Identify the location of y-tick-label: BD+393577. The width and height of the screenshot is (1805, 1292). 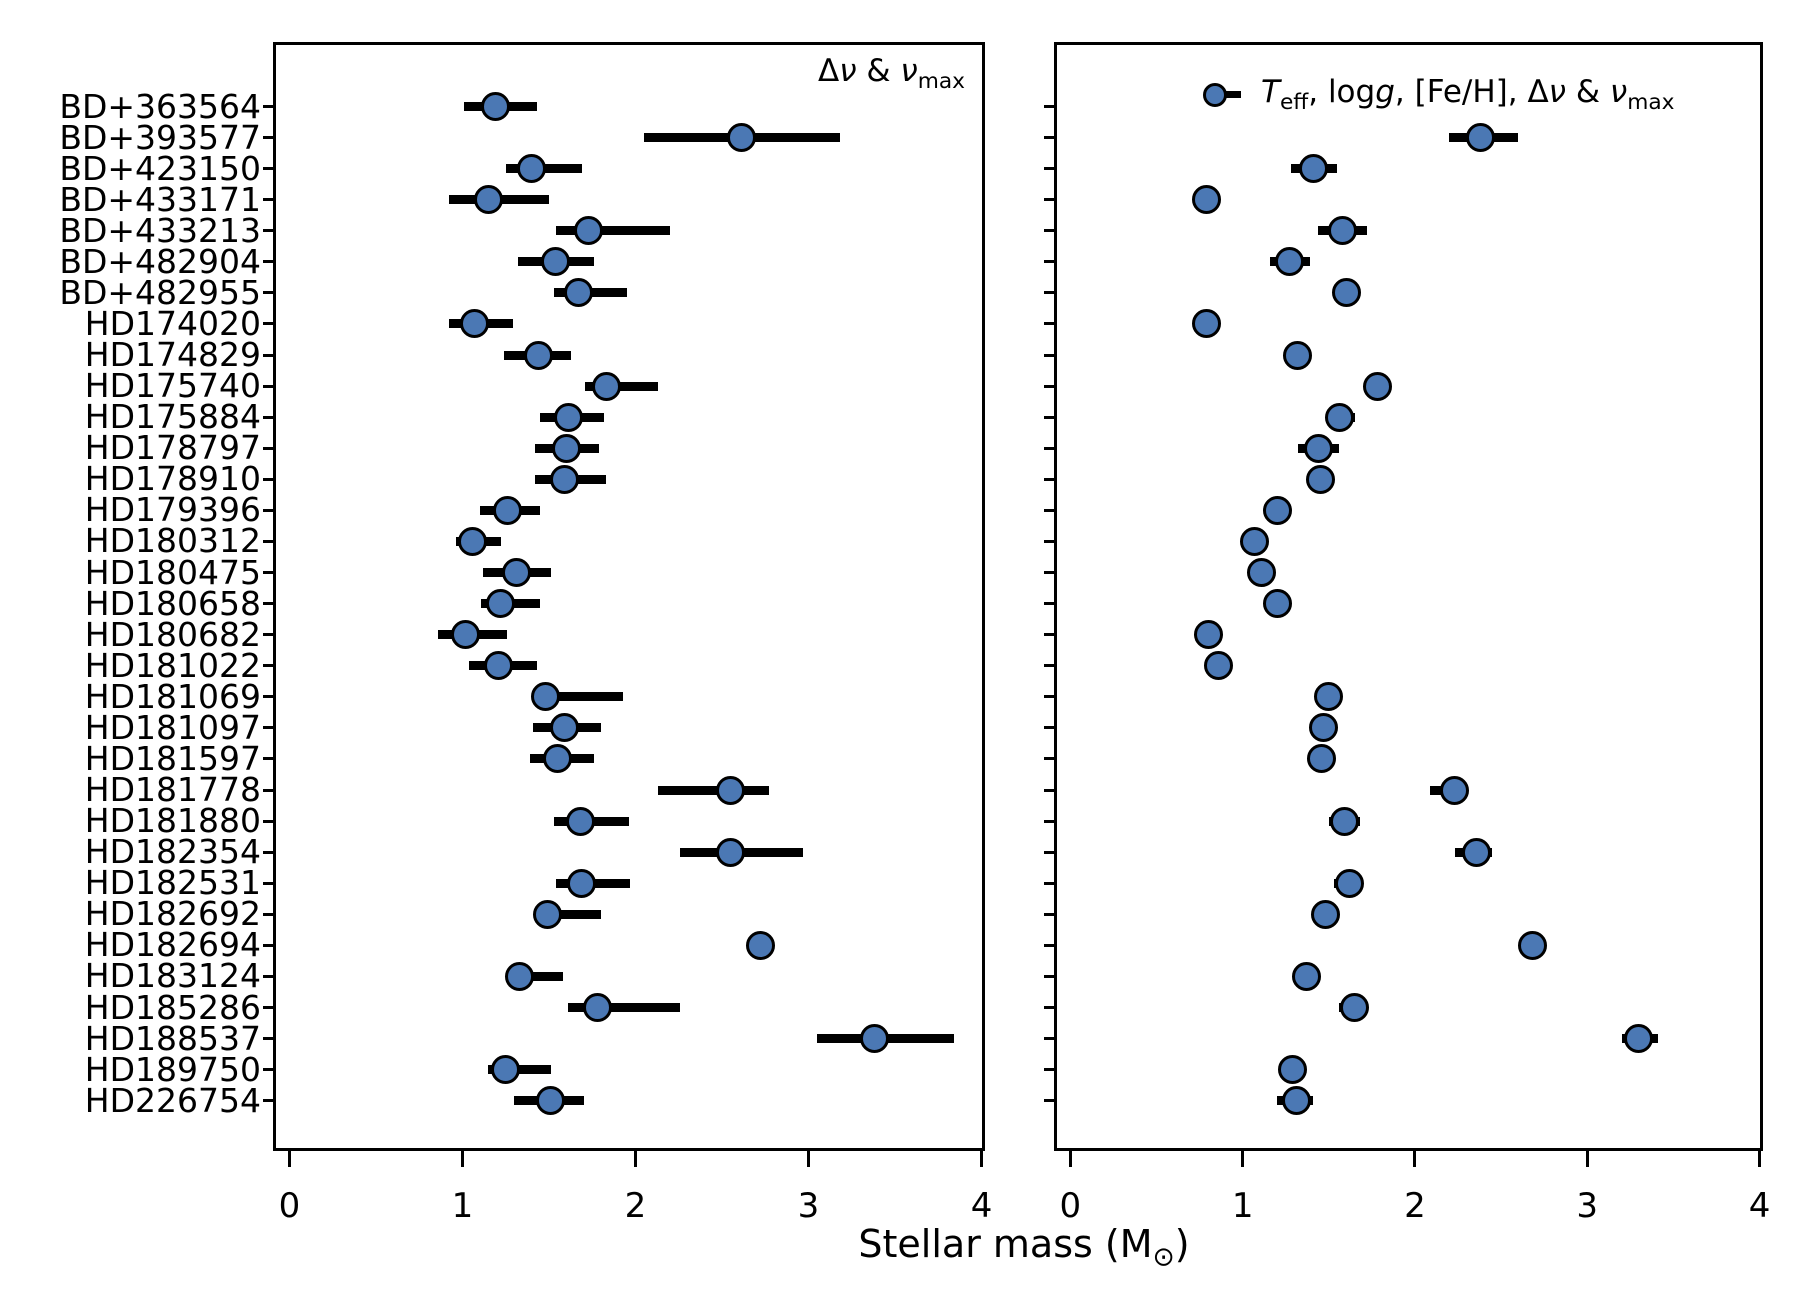
(160, 137).